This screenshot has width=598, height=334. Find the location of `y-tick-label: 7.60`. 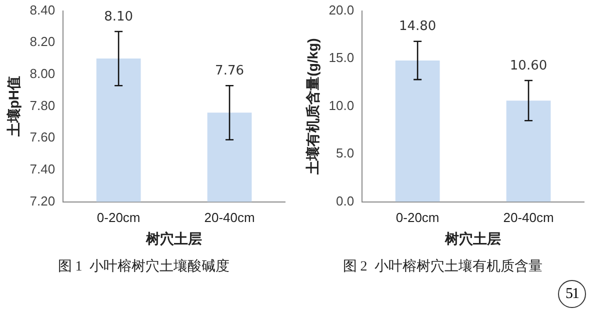

y-tick-label: 7.60 is located at coordinates (43, 137).